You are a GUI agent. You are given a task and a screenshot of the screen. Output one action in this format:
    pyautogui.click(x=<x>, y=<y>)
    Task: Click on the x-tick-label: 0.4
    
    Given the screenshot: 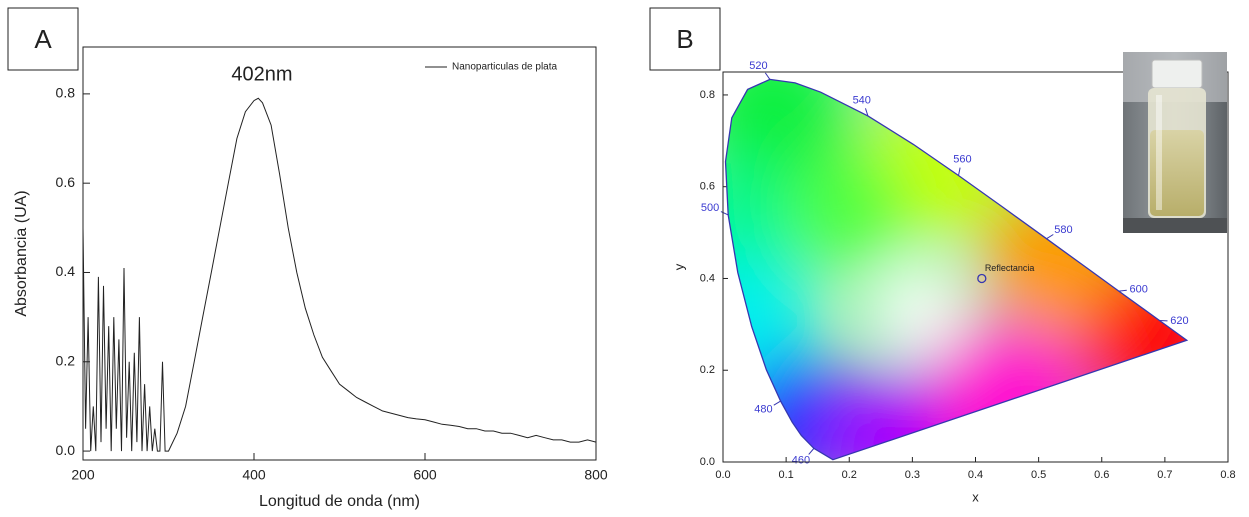 What is the action you would take?
    pyautogui.click(x=975, y=475)
    